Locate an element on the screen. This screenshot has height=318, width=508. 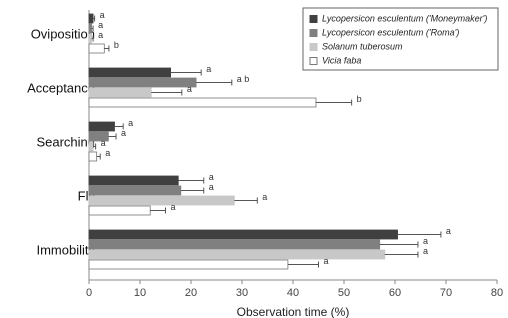
legend-box is located at coordinates (400, 39).